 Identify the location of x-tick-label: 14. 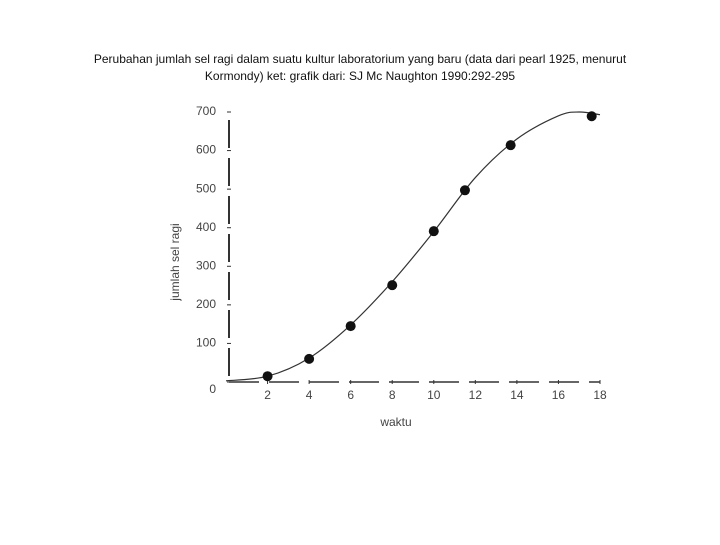
(517, 395).